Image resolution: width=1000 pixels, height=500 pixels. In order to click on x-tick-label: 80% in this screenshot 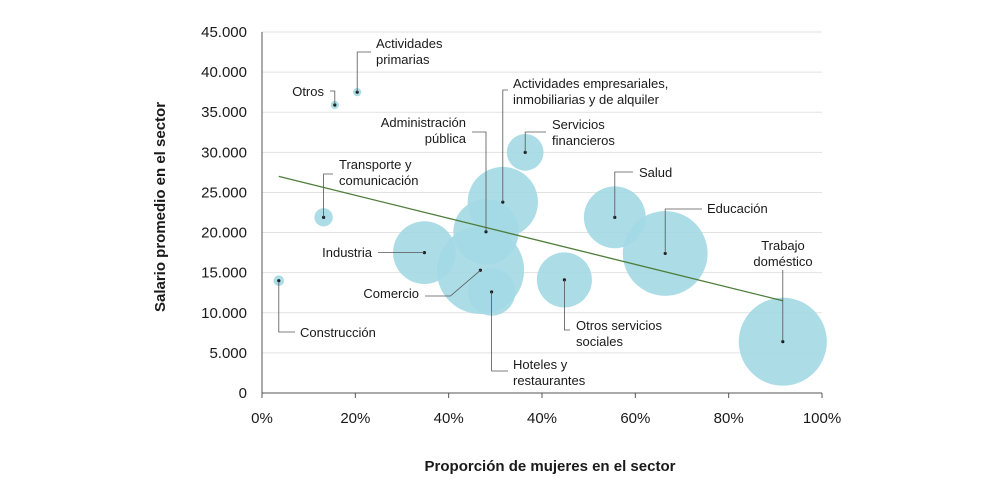, I will do `click(729, 418)`.